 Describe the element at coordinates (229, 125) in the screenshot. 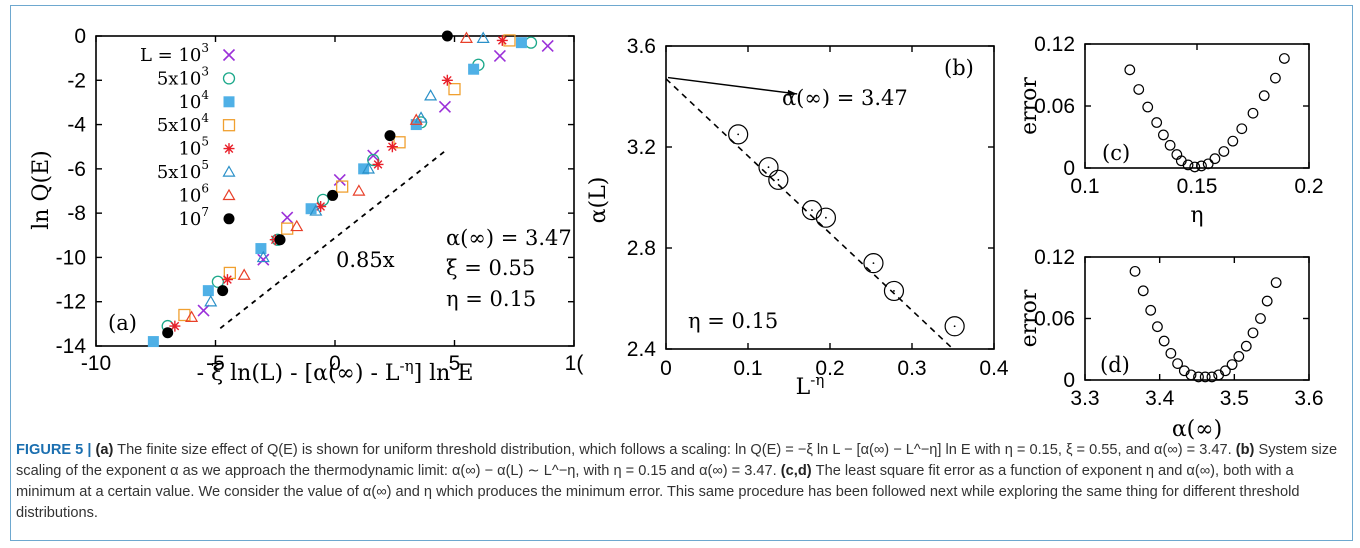

I see `legend-marker-L4` at that location.